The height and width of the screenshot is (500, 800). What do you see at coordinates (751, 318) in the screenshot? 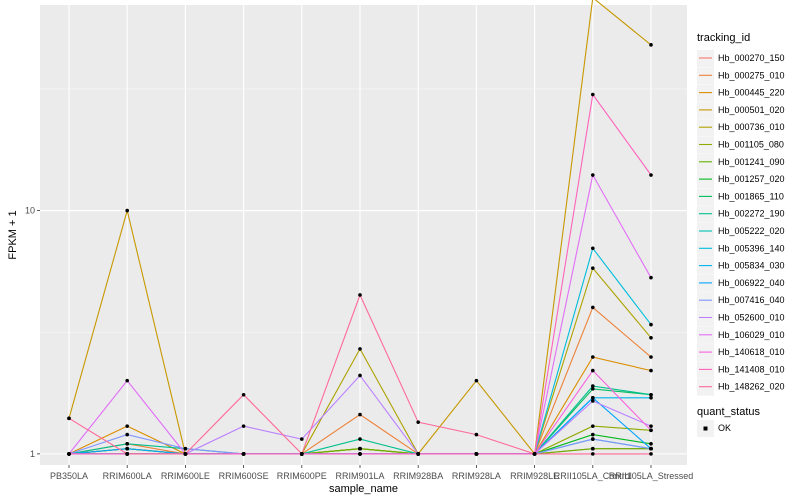
I see `legend-label: Hb_052600_010` at bounding box center [751, 318].